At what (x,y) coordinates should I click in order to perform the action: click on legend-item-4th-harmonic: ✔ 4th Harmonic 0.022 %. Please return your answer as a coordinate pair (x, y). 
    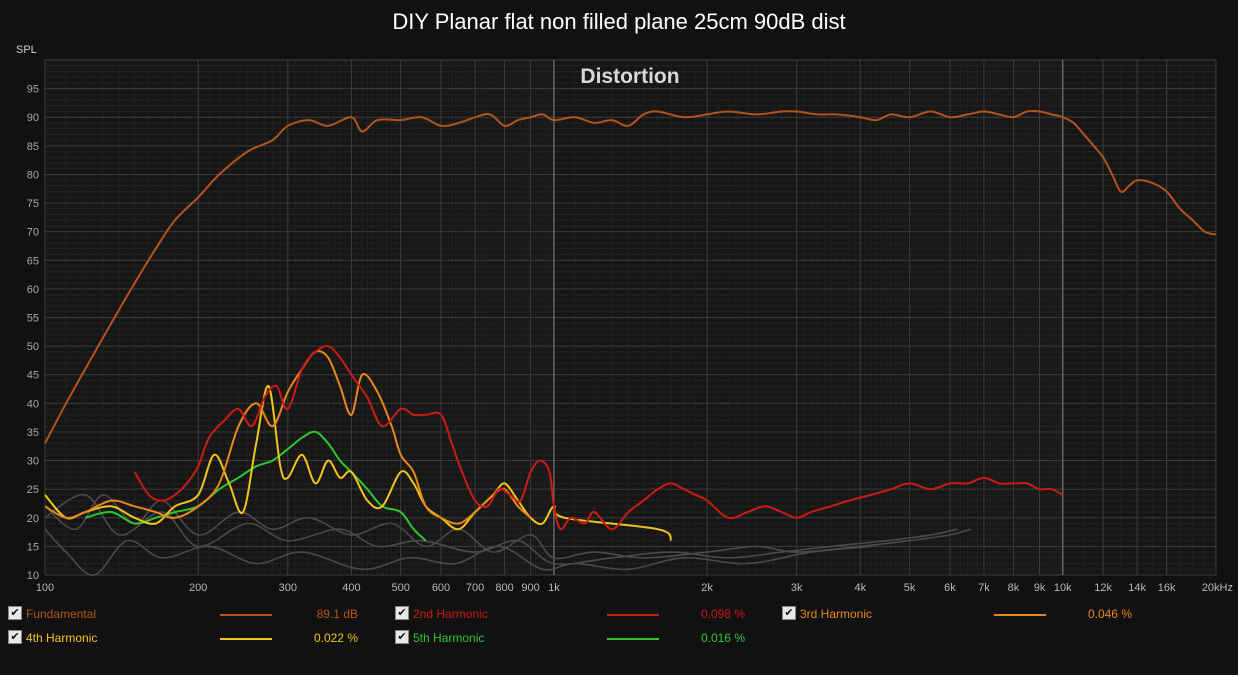
    Looking at the image, I should click on (198, 637).